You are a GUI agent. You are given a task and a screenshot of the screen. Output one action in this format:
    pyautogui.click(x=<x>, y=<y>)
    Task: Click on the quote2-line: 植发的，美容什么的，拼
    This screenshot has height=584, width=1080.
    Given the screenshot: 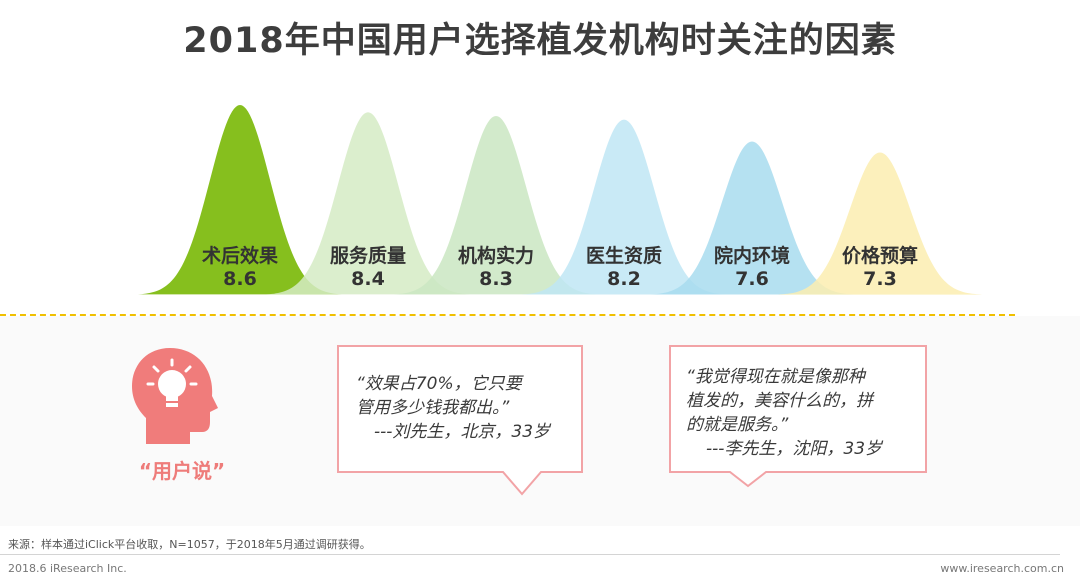 What is the action you would take?
    pyautogui.click(x=779, y=401)
    